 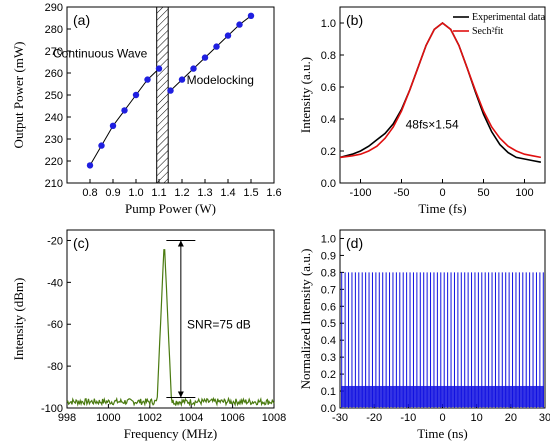 I want to click on snr-arrow-up, so click(x=180, y=243).